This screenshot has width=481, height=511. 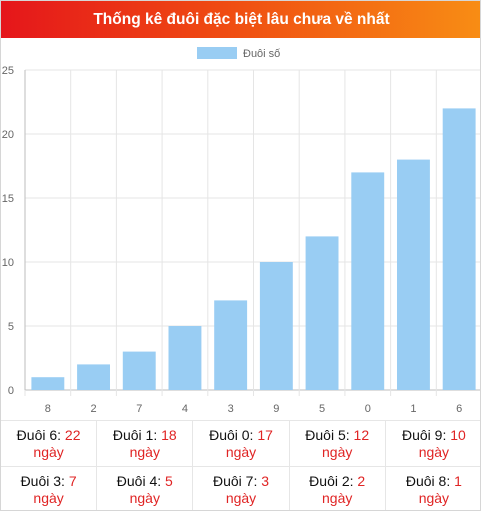 I want to click on stat-label: Đuôi 0:, so click(x=233, y=434).